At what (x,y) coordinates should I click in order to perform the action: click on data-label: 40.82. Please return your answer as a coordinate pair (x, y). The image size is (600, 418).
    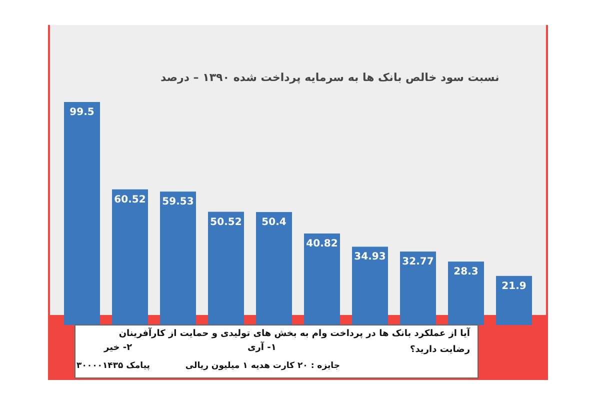
    Looking at the image, I should click on (322, 244).